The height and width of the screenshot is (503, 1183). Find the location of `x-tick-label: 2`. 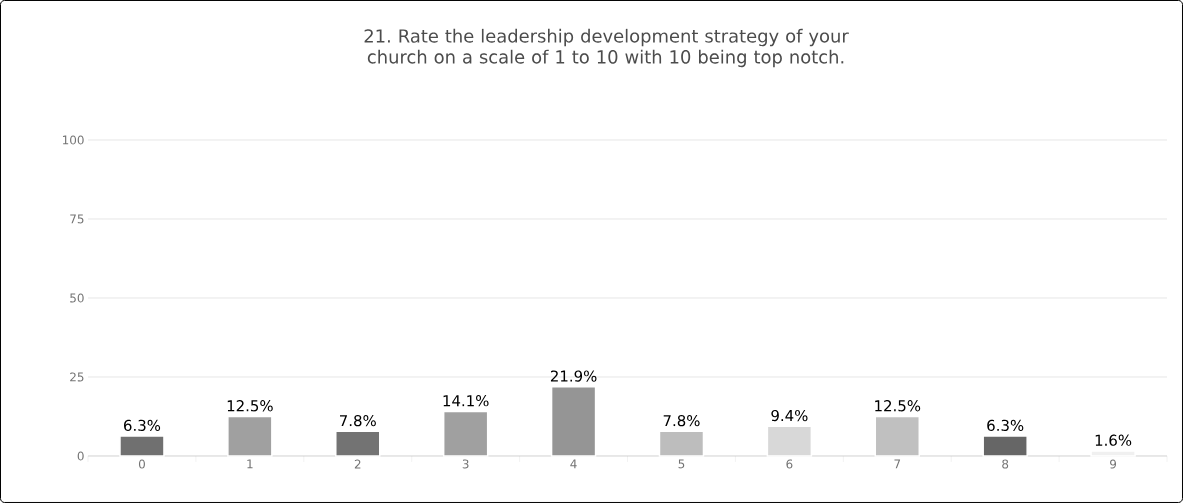

x-tick-label: 2 is located at coordinates (357, 464).